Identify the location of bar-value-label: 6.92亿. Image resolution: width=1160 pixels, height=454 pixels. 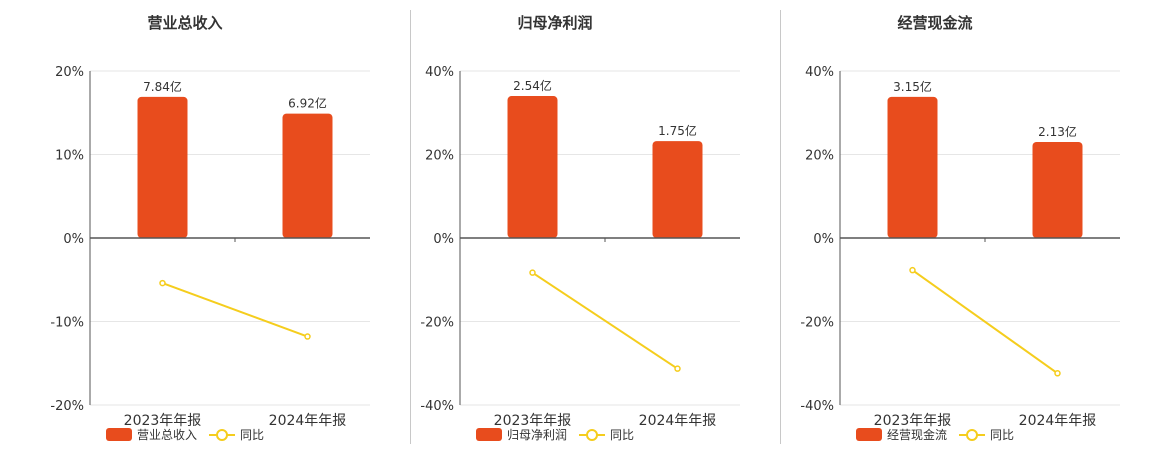
(307, 103).